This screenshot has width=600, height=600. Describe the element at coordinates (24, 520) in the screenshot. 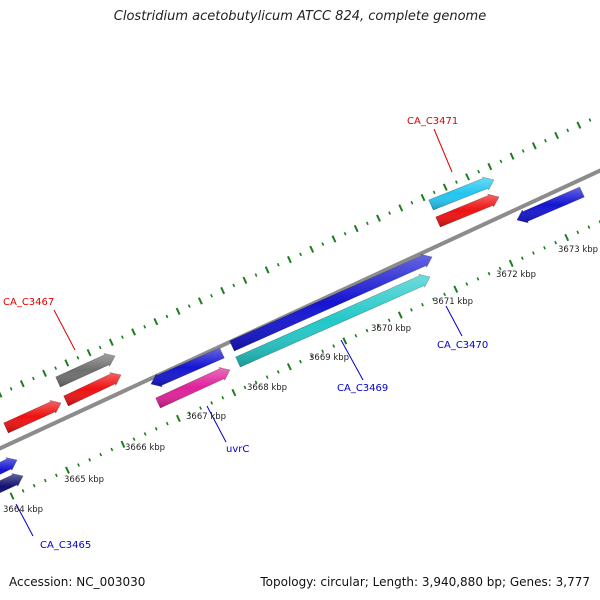

I see `leader-ca-c3465` at that location.